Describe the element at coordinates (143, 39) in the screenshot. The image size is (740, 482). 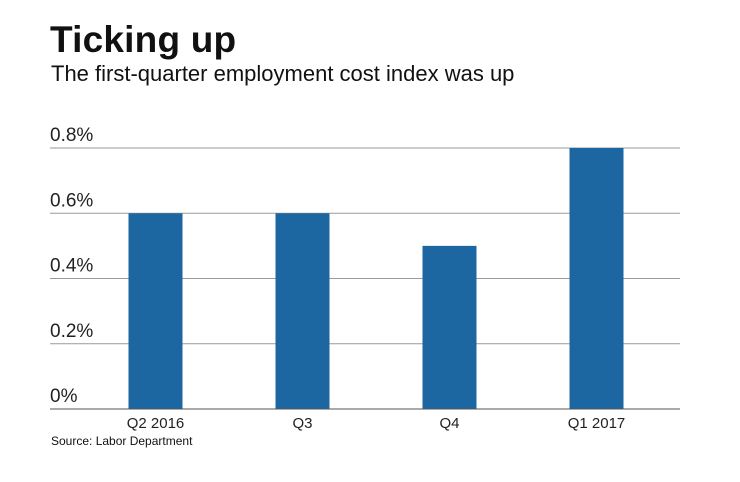
I see `chart-title: Ticking up` at that location.